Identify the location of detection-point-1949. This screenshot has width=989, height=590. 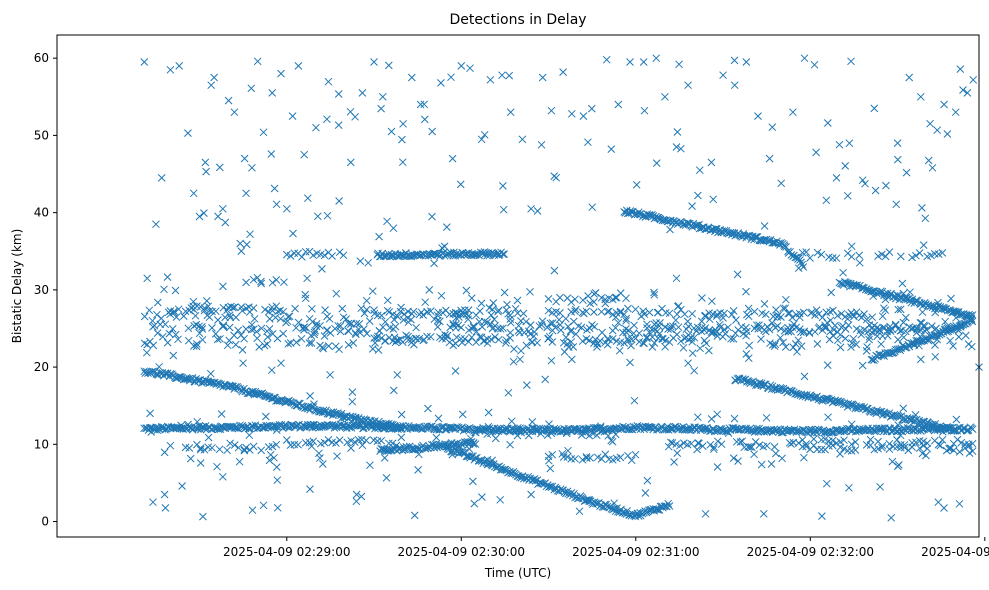
(473, 327).